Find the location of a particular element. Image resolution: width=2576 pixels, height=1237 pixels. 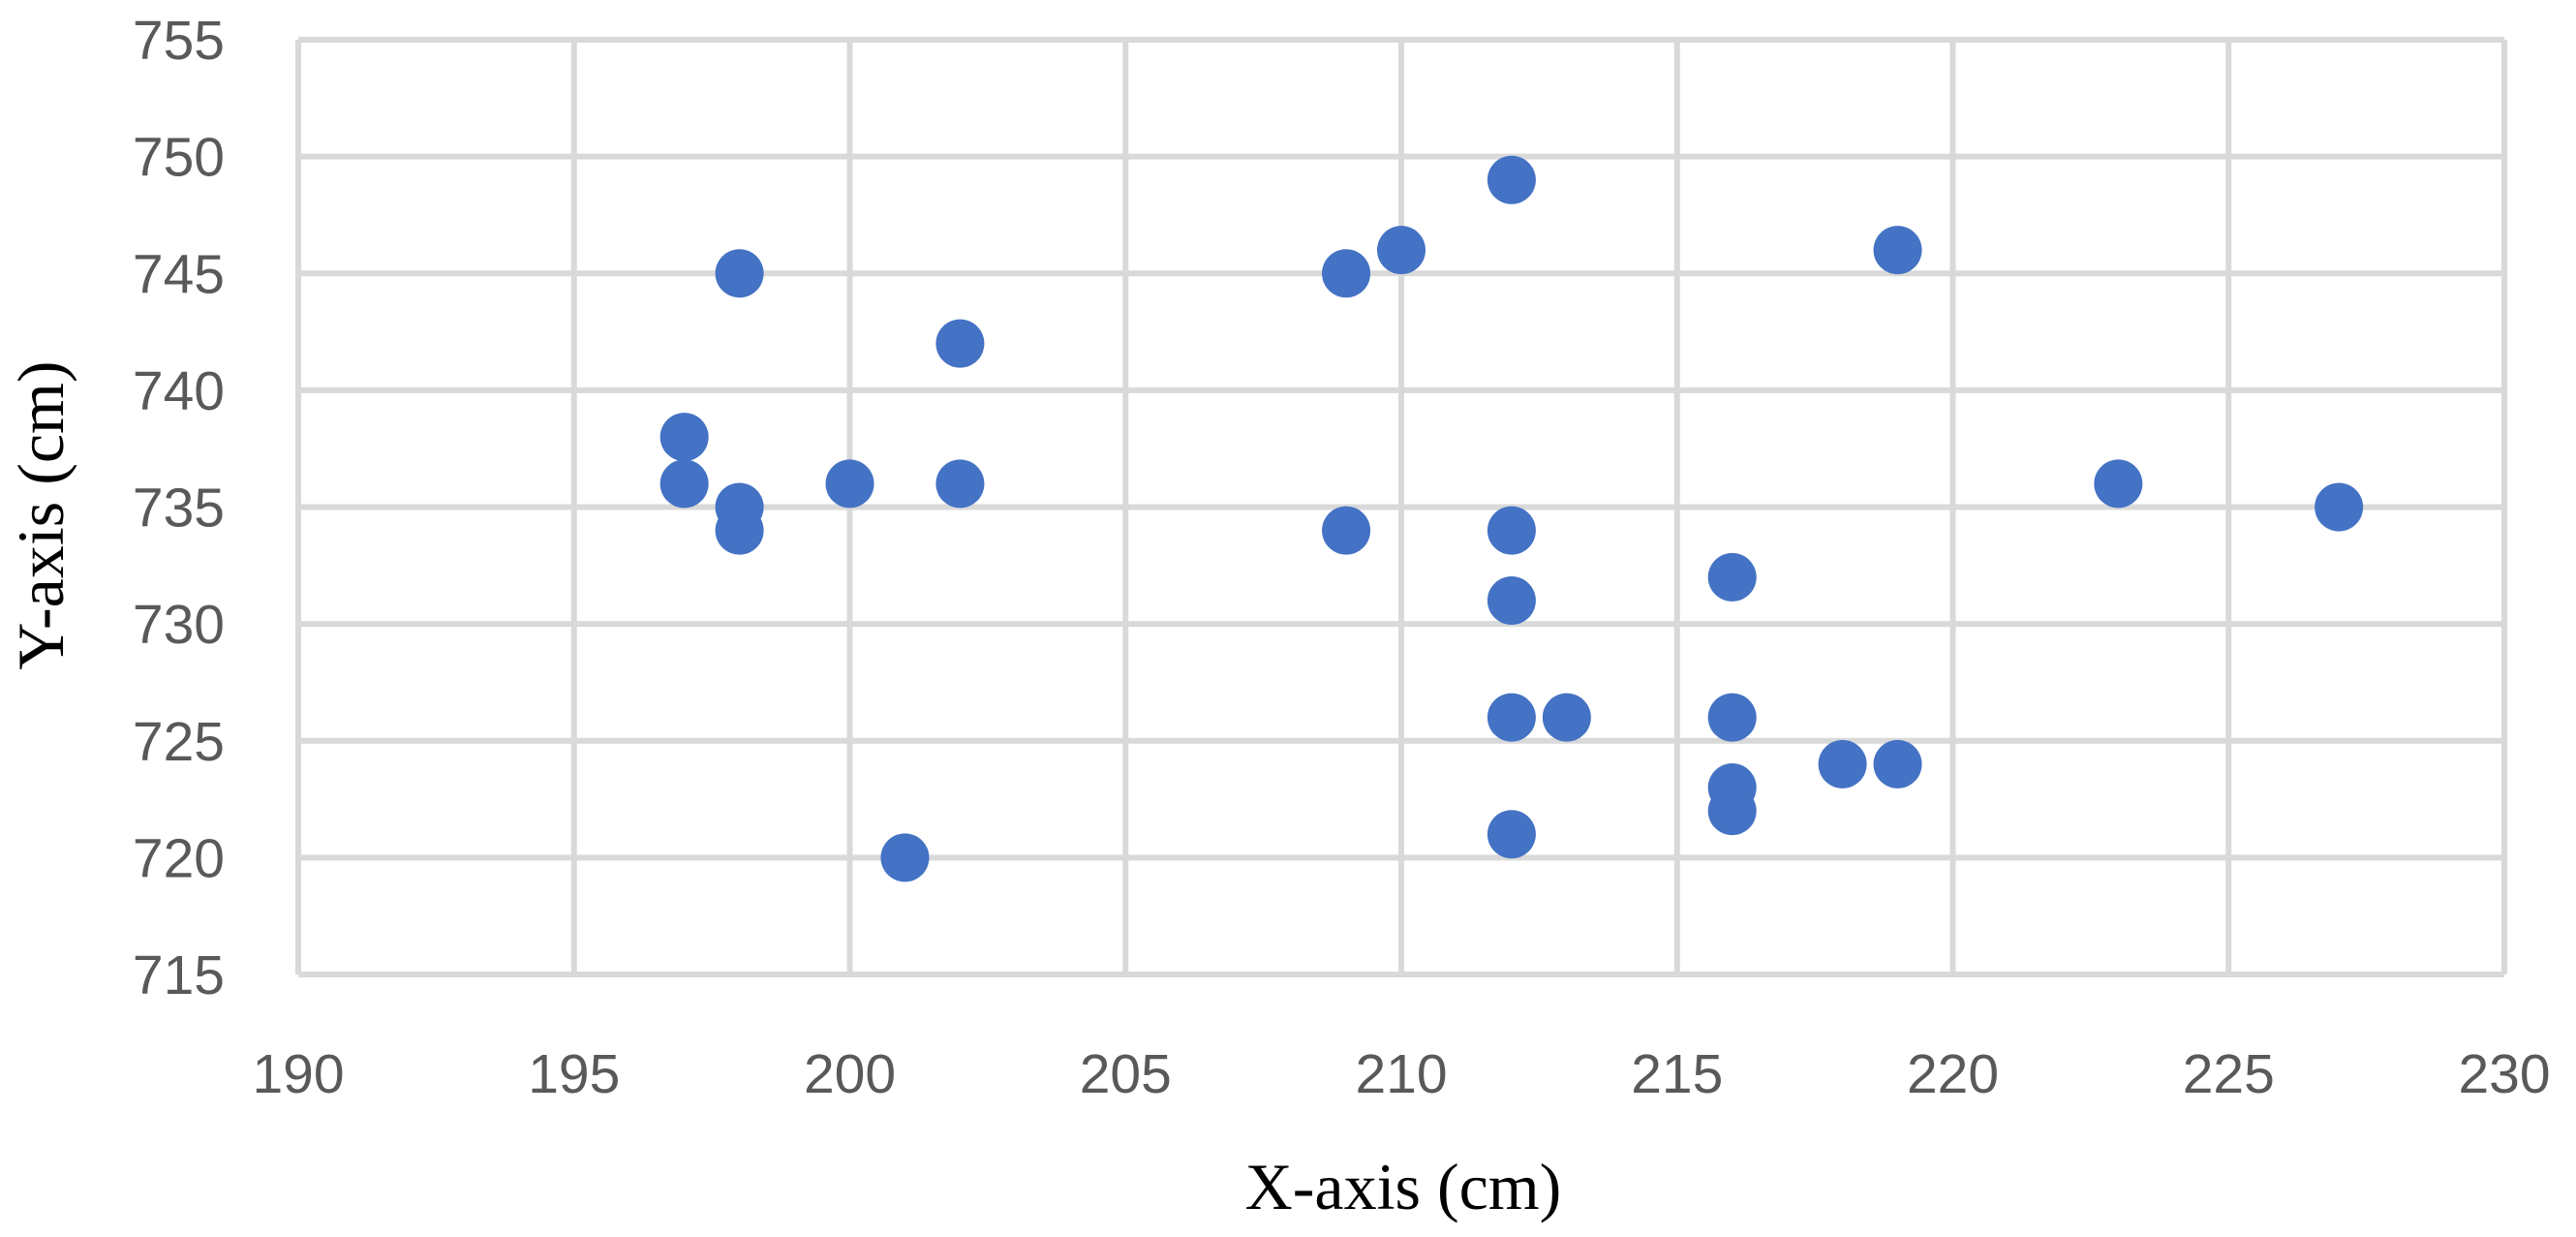

x-tick-label: 215 is located at coordinates (1677, 1074).